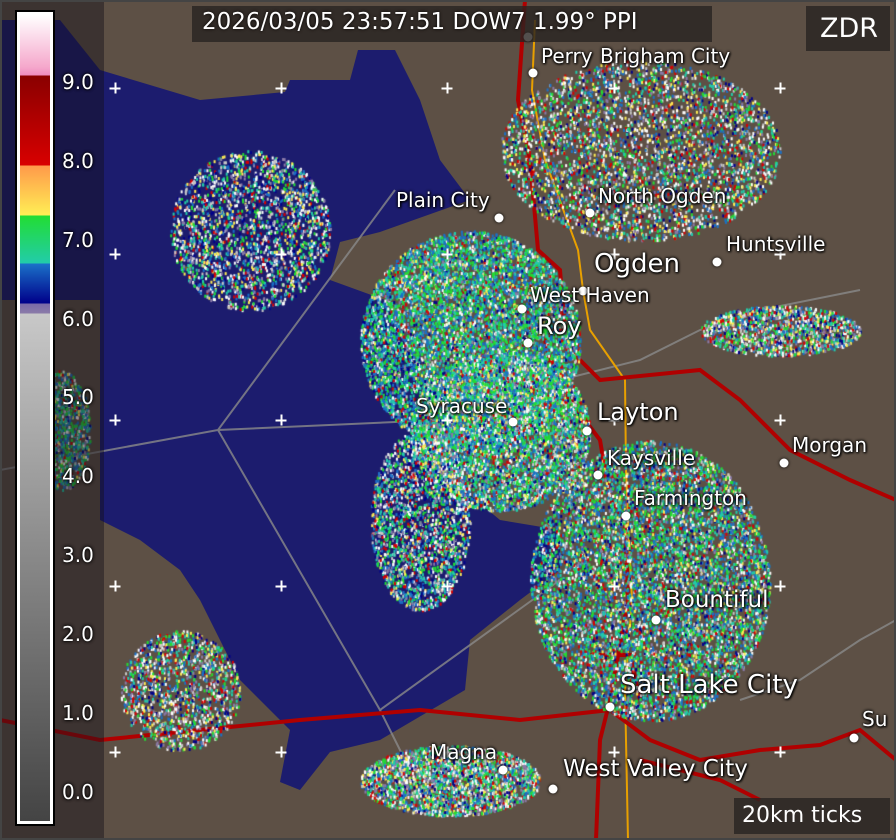 The image size is (896, 840). What do you see at coordinates (665, 56) in the screenshot?
I see `city-label: Brigham City` at bounding box center [665, 56].